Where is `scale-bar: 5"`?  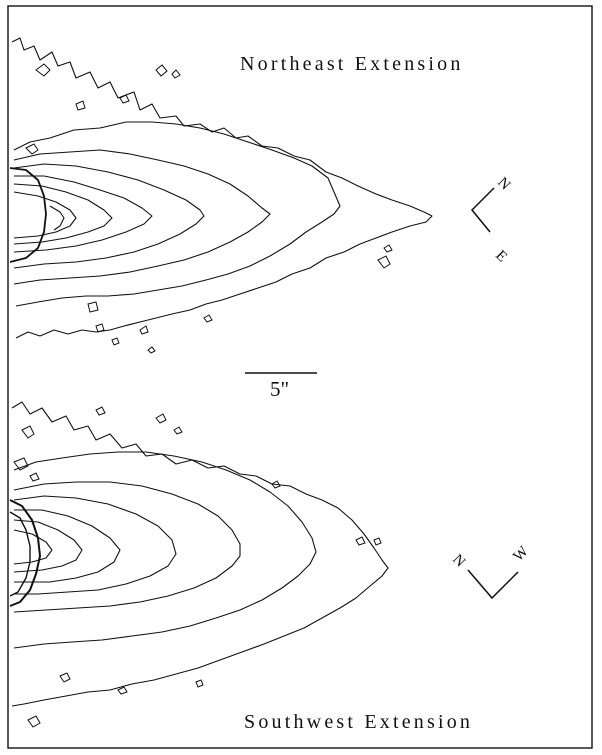
scale-bar: 5" is located at coordinates (281, 386).